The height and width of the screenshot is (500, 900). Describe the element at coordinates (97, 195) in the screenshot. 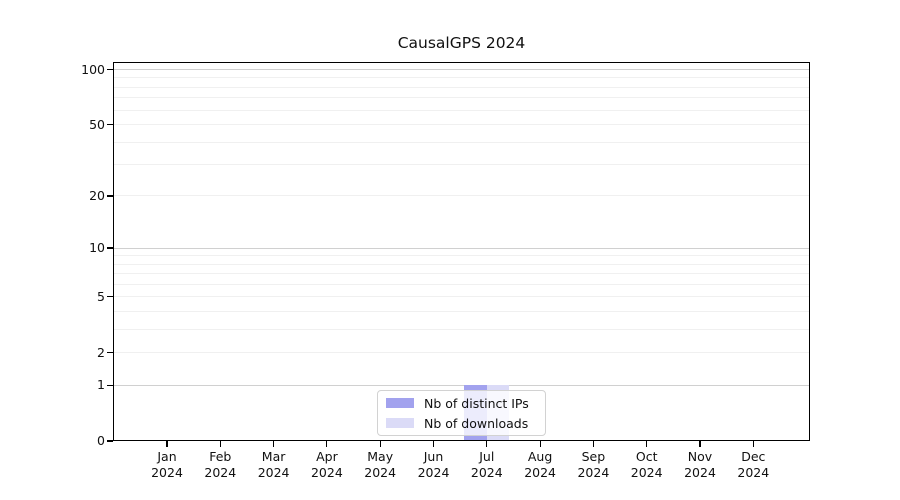

I see `y-axis-tick-label: 20` at that location.